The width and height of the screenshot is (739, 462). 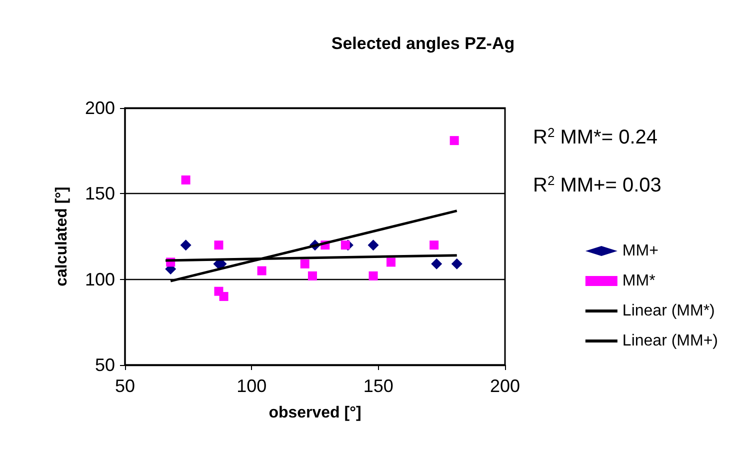 I want to click on legend-label: MM+, so click(x=640, y=251).